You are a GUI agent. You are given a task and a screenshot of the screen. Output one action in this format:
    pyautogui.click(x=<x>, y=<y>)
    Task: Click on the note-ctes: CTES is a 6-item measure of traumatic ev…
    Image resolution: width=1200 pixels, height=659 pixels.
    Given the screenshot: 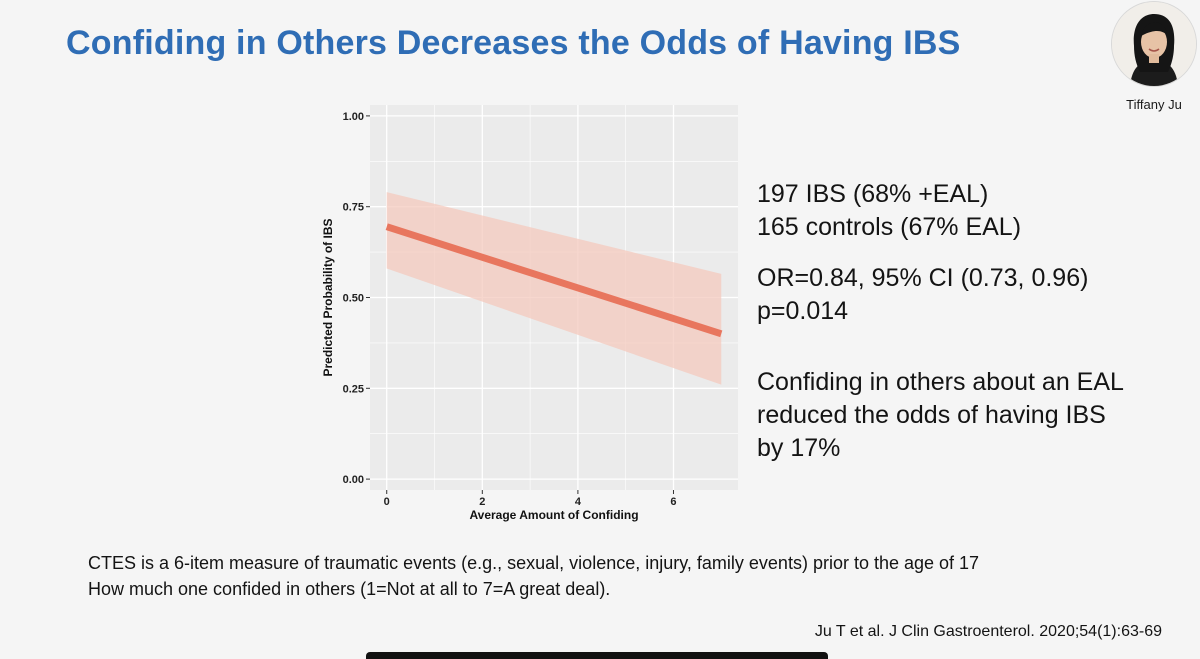 What is the action you would take?
    pyautogui.click(x=534, y=563)
    